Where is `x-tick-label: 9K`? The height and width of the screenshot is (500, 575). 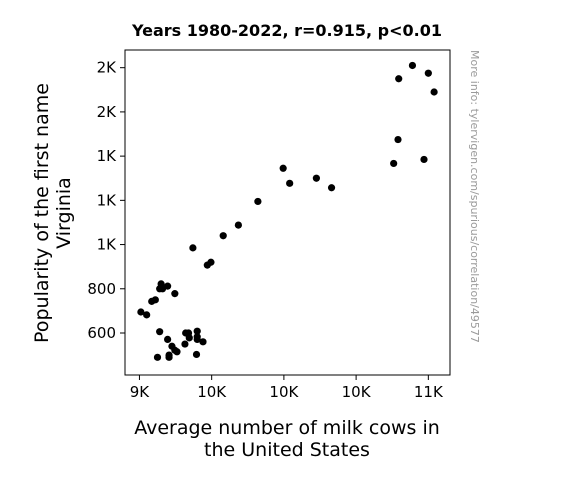 x-tick-label: 9K is located at coordinates (140, 392).